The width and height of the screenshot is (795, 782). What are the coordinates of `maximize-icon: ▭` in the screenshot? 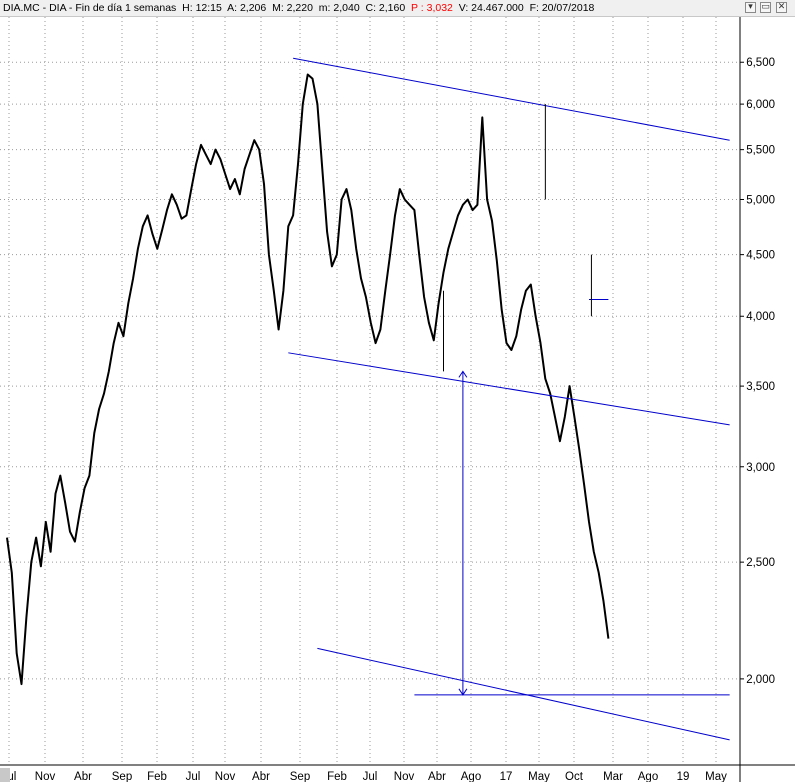 It's located at (765, 7).